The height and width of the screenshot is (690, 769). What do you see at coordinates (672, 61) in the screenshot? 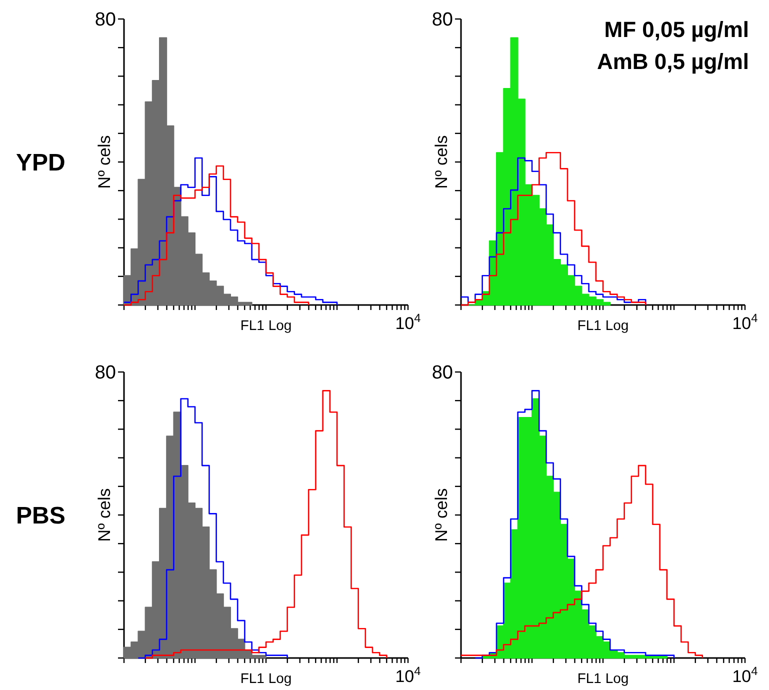
I see `annotation: AmB 0,5 µg/ml` at bounding box center [672, 61].